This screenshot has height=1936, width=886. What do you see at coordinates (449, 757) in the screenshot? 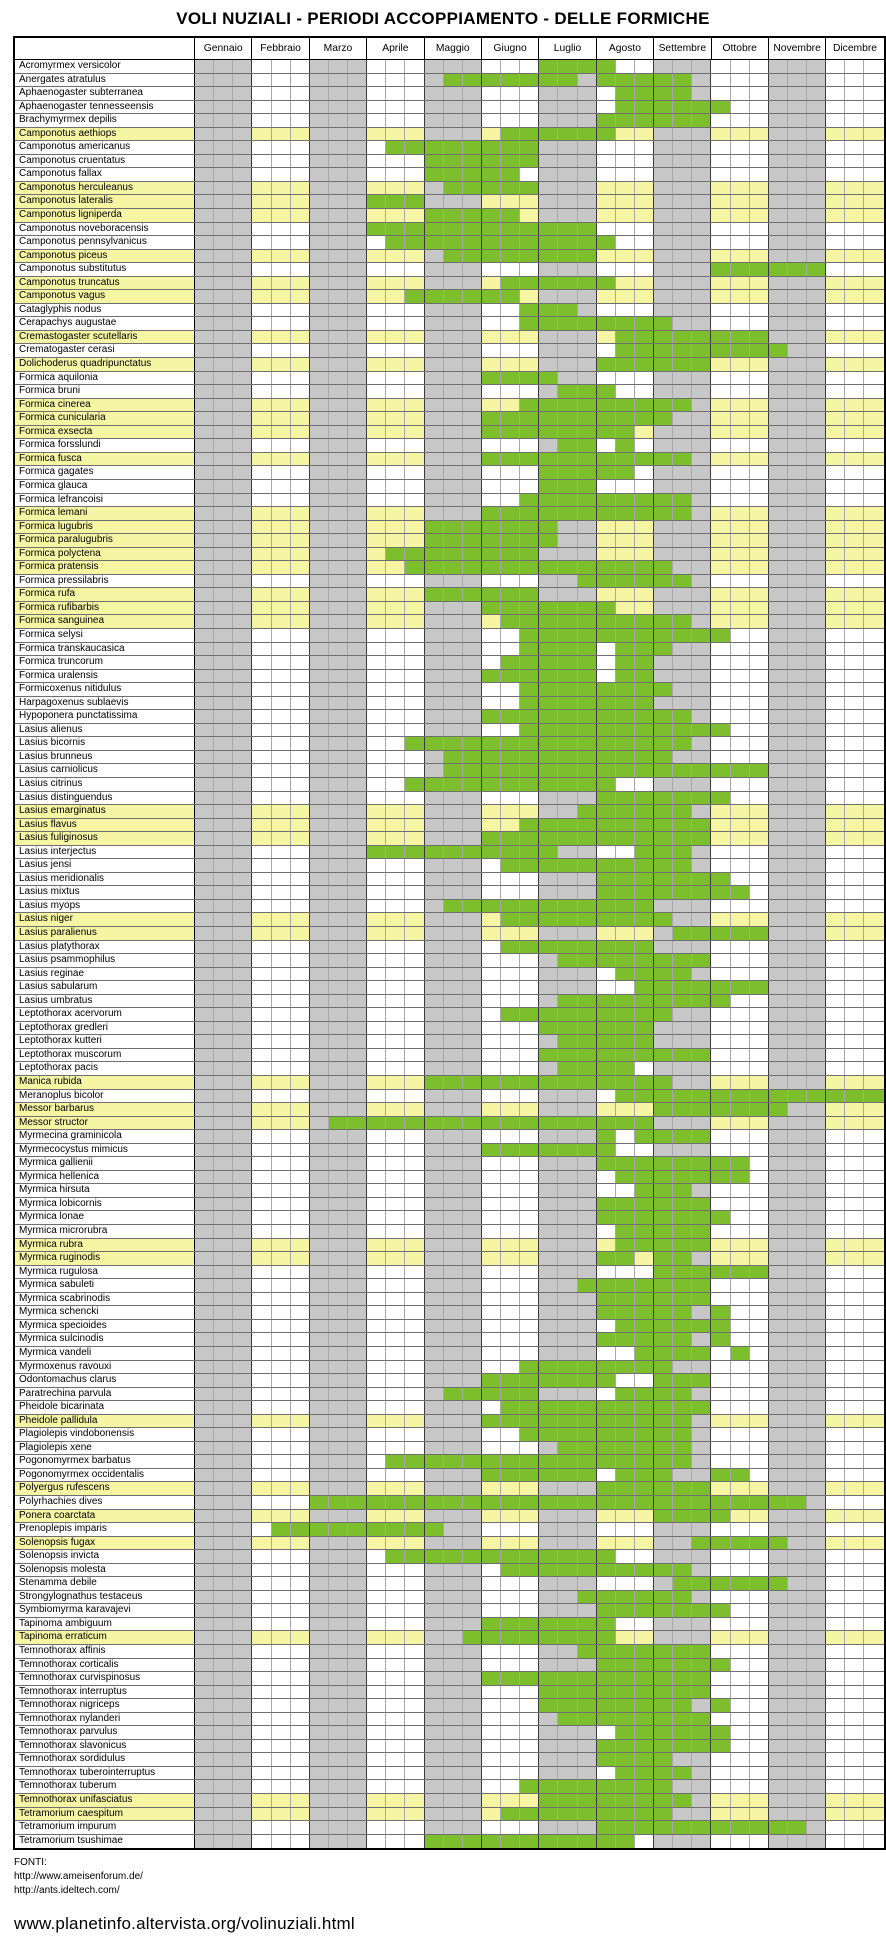
I see `species-row: Lasius brunneus` at bounding box center [449, 757].